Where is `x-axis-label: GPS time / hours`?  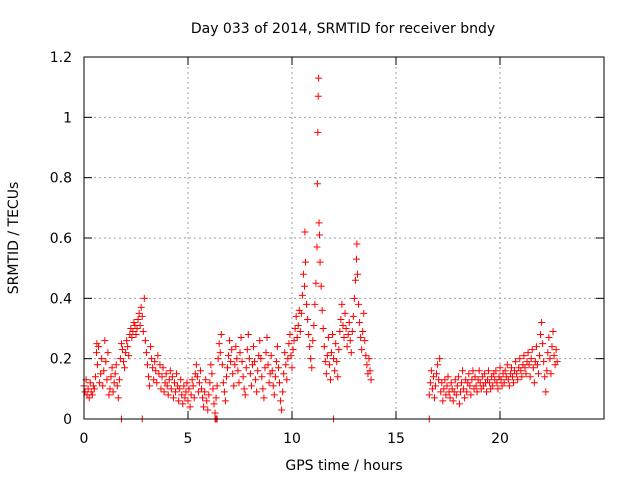 x-axis-label: GPS time / hours is located at coordinates (343, 466).